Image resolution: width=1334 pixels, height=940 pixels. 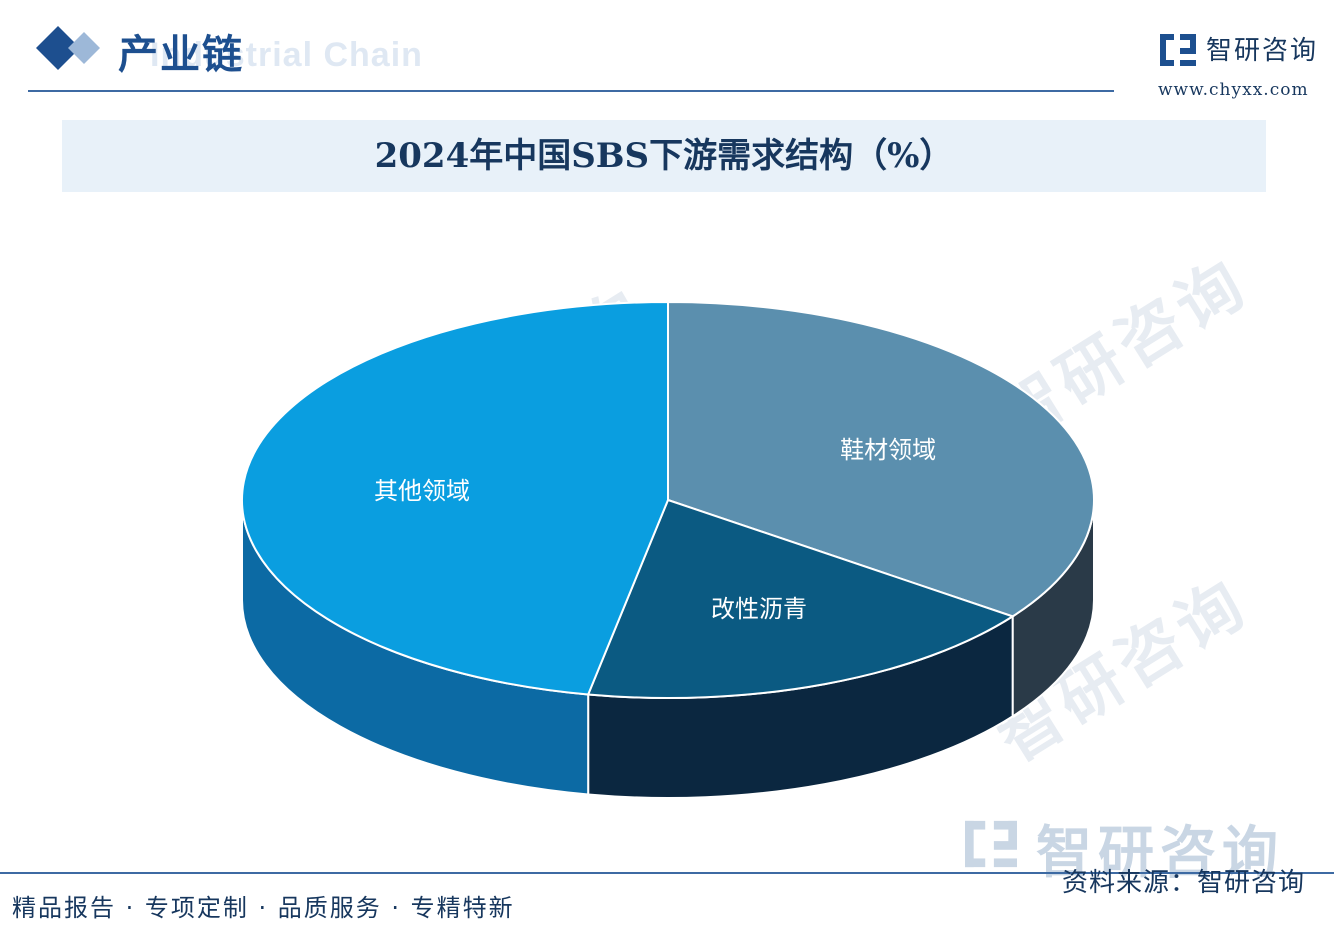 I want to click on footer-slogan: 精品报告 · 专项定制 · 品质服务 · 专精特新, so click(x=263, y=908).